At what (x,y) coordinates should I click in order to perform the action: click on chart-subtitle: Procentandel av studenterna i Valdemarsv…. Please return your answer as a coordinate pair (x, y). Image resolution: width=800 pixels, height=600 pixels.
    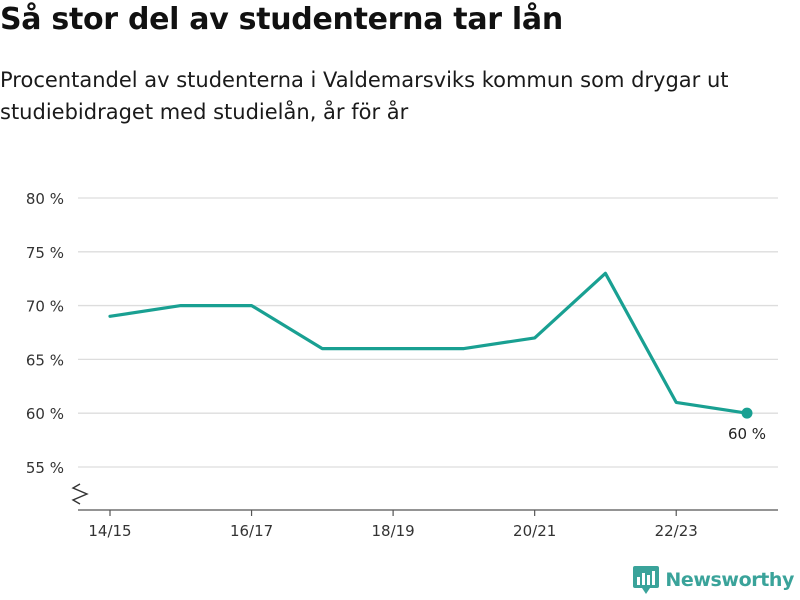
    Looking at the image, I should click on (364, 96).